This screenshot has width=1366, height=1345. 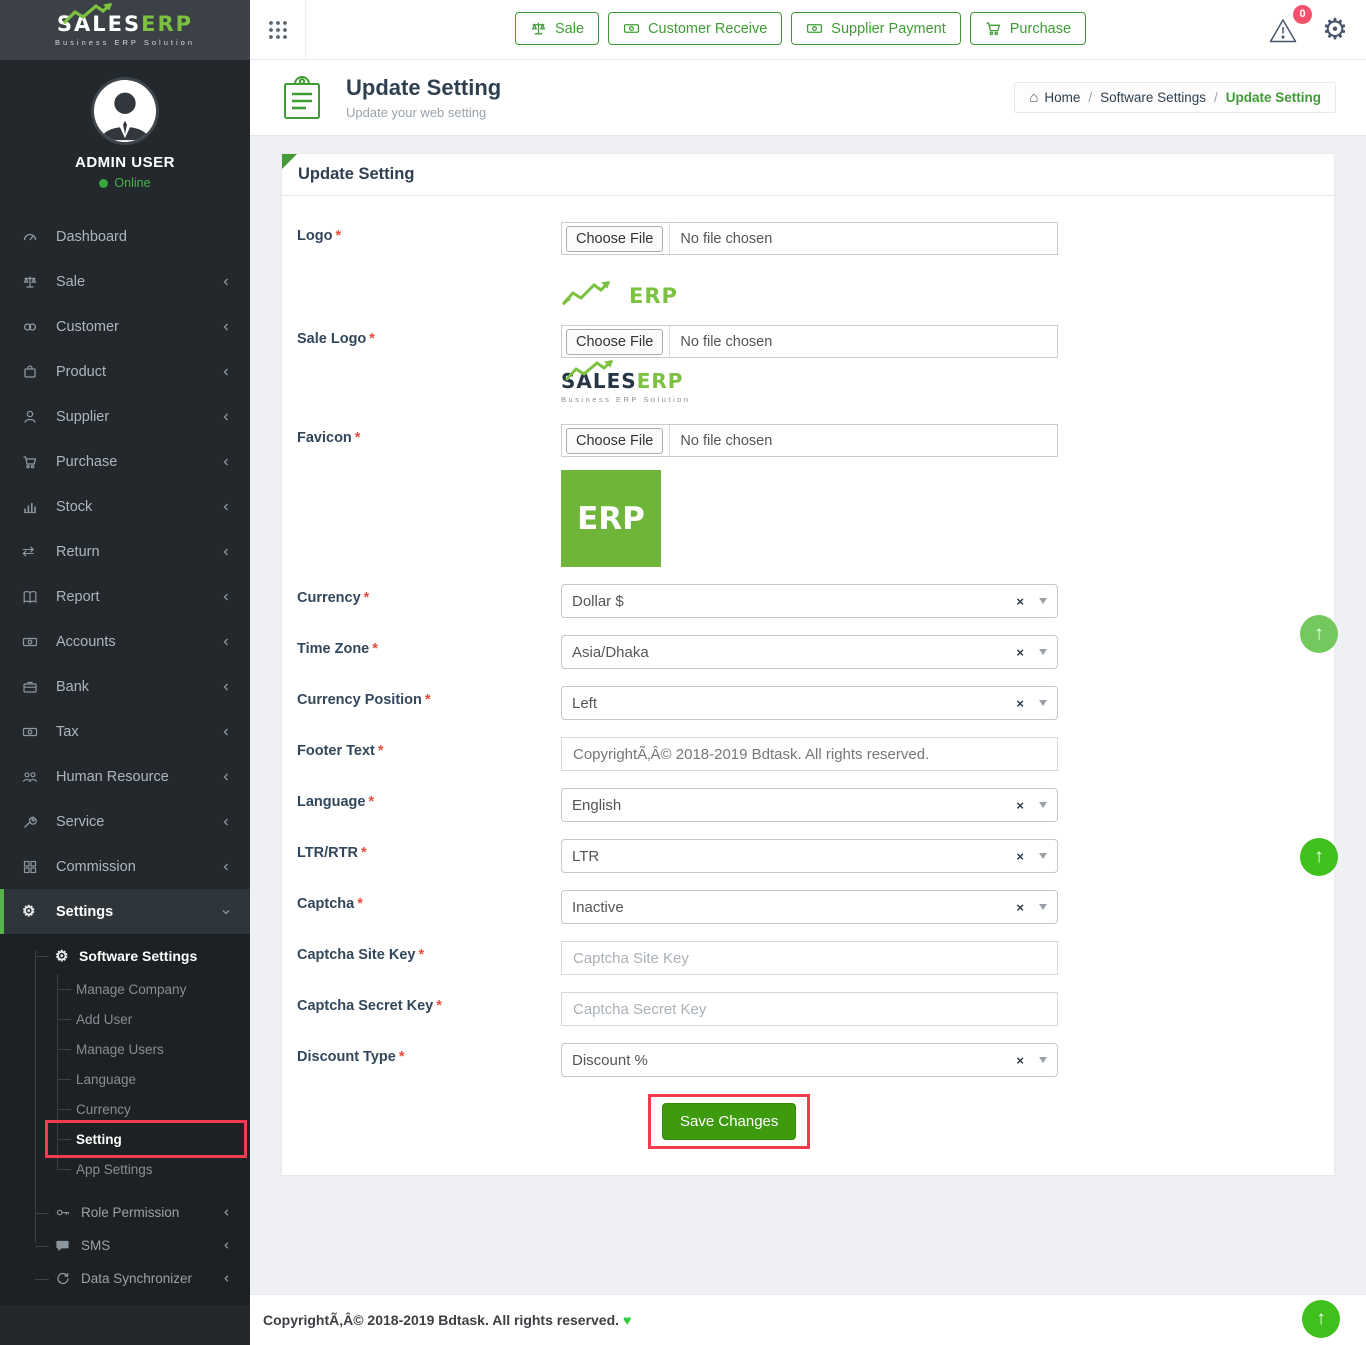 I want to click on customer-receive-button: Customer Receive, so click(x=695, y=28).